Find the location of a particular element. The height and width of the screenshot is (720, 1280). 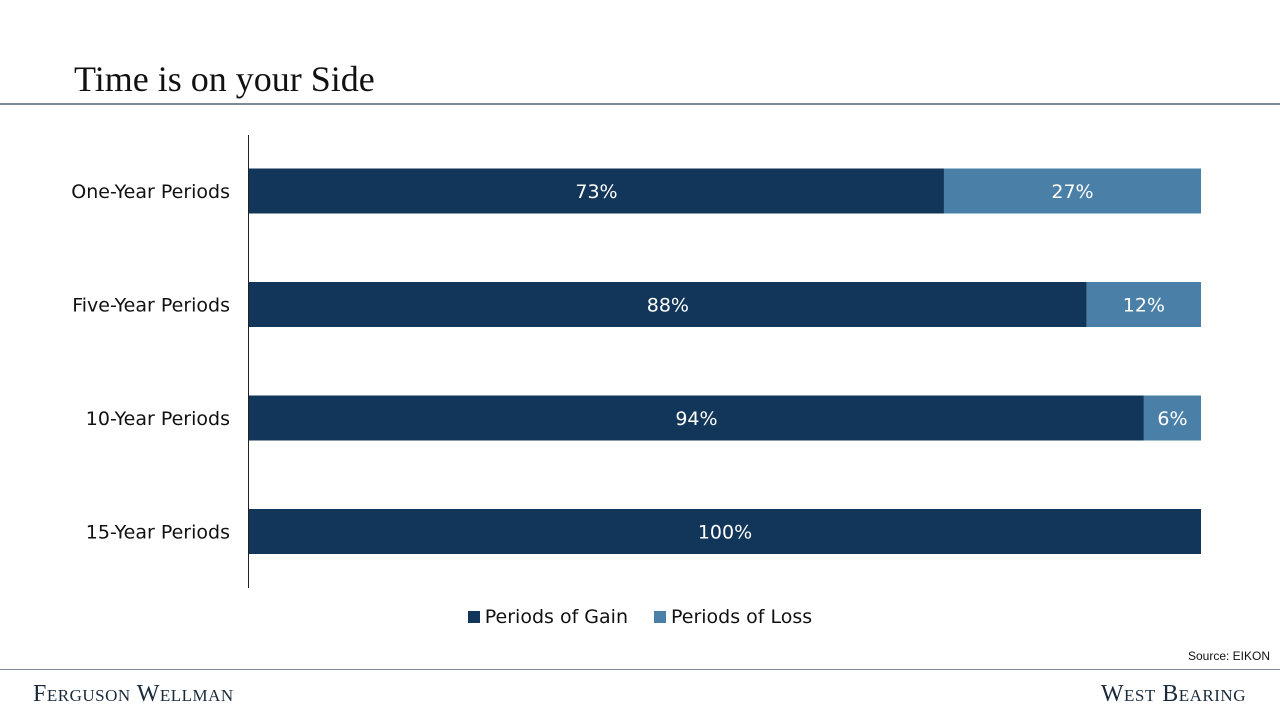

legend-swatch-loss is located at coordinates (660, 617).